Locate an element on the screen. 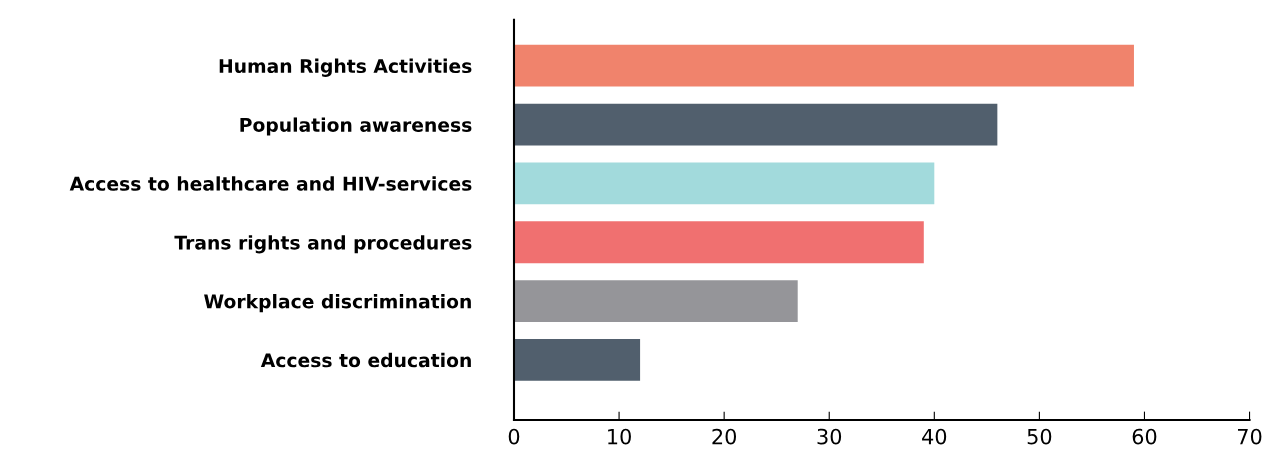  x-tick-label: 10 is located at coordinates (619, 436).